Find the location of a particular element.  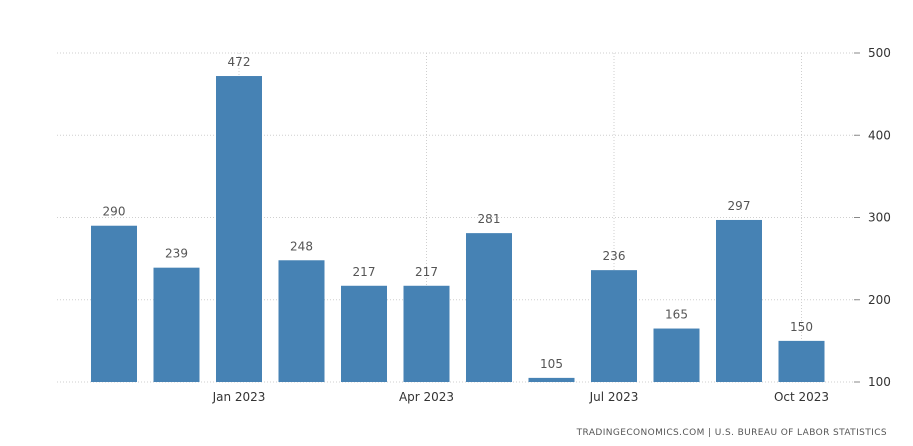

data-label: 239 is located at coordinates (176, 254).